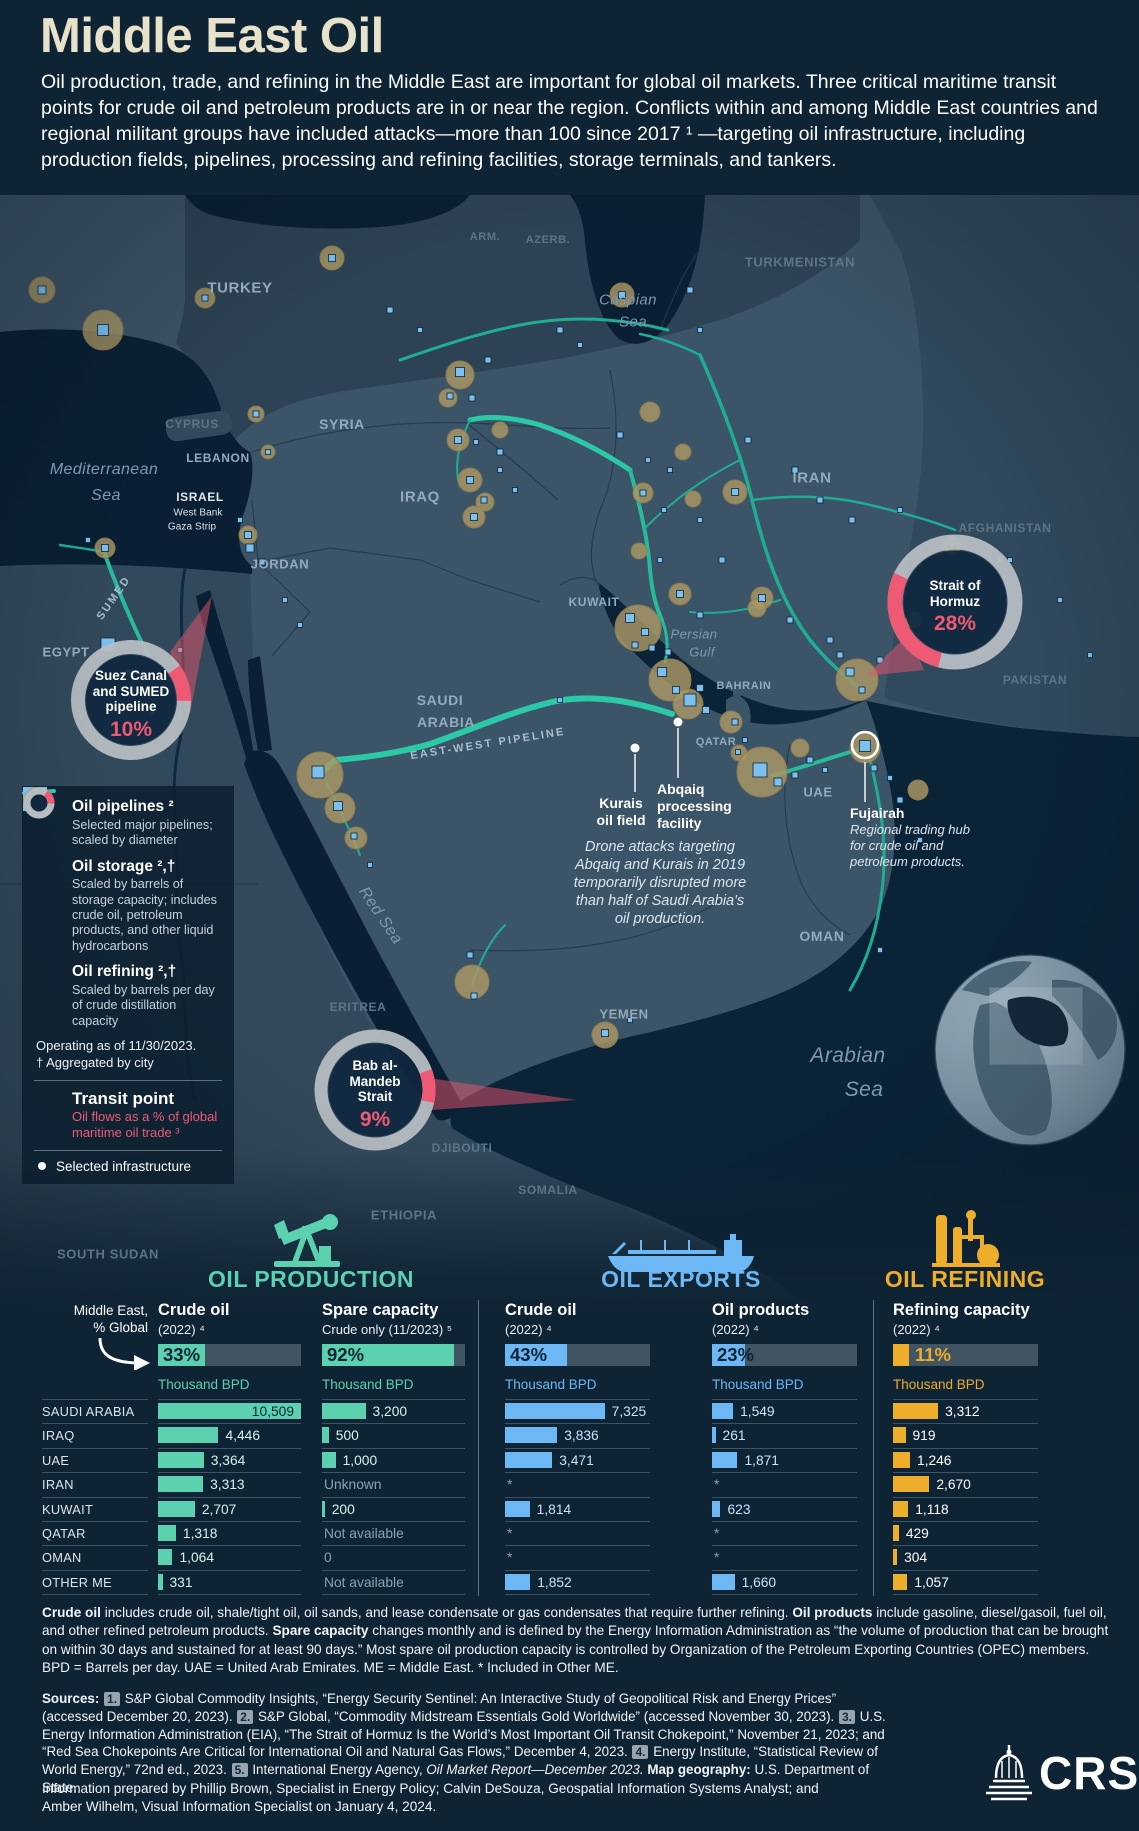 This screenshot has height=1831, width=1139. I want to click on table-row-country: UAE, so click(56, 1460).